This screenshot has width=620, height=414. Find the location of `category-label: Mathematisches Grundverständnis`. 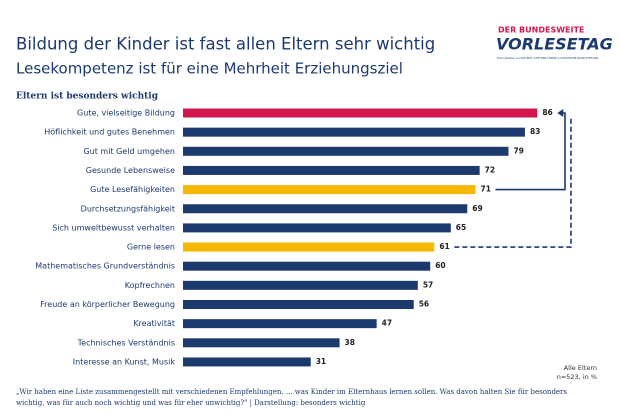

category-label: Mathematisches Grundverständnis is located at coordinates (105, 266).